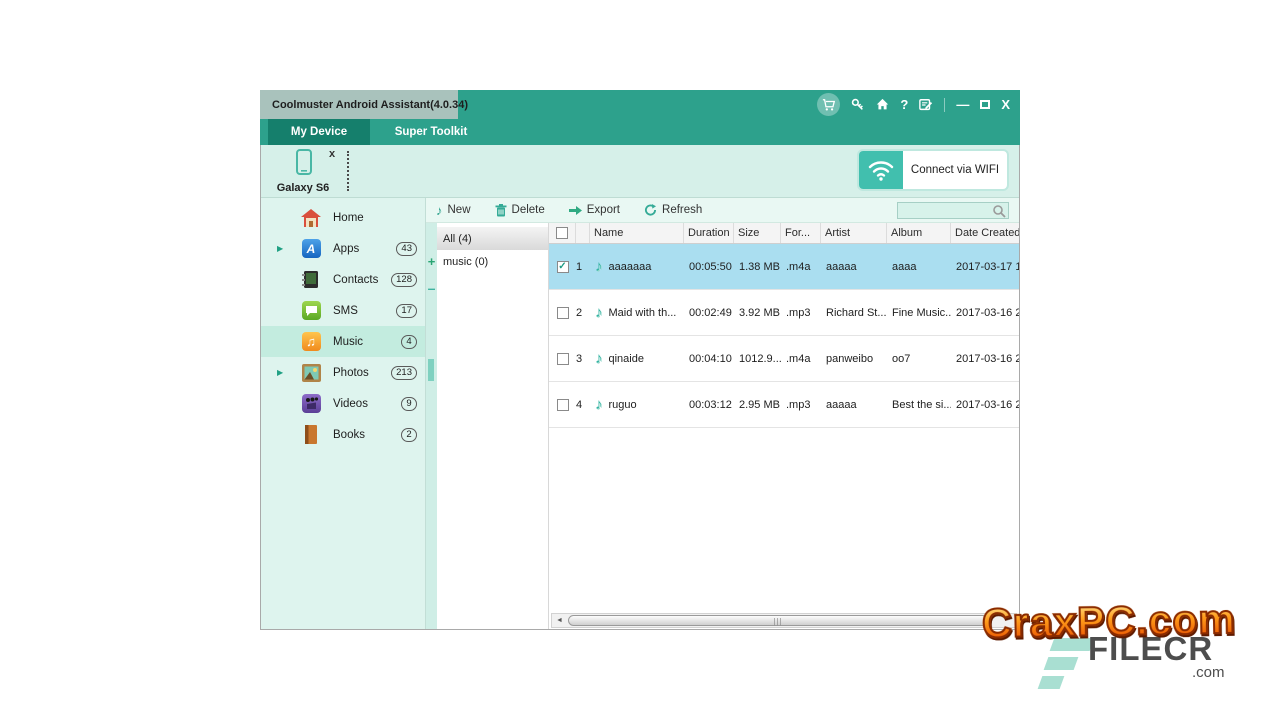 The image size is (1280, 720). Describe the element at coordinates (622, 404) in the screenshot. I see `song-name: ruguo` at that location.